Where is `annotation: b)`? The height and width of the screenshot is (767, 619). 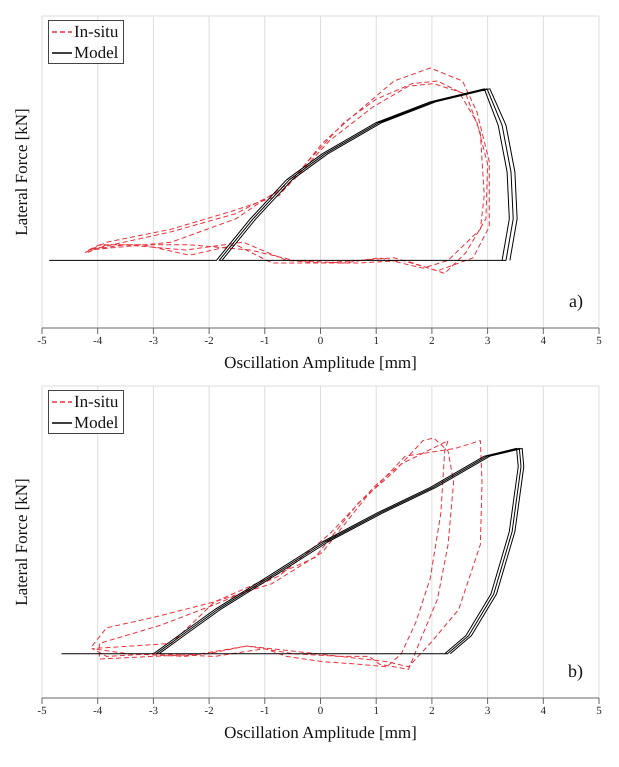 annotation: b) is located at coordinates (575, 671).